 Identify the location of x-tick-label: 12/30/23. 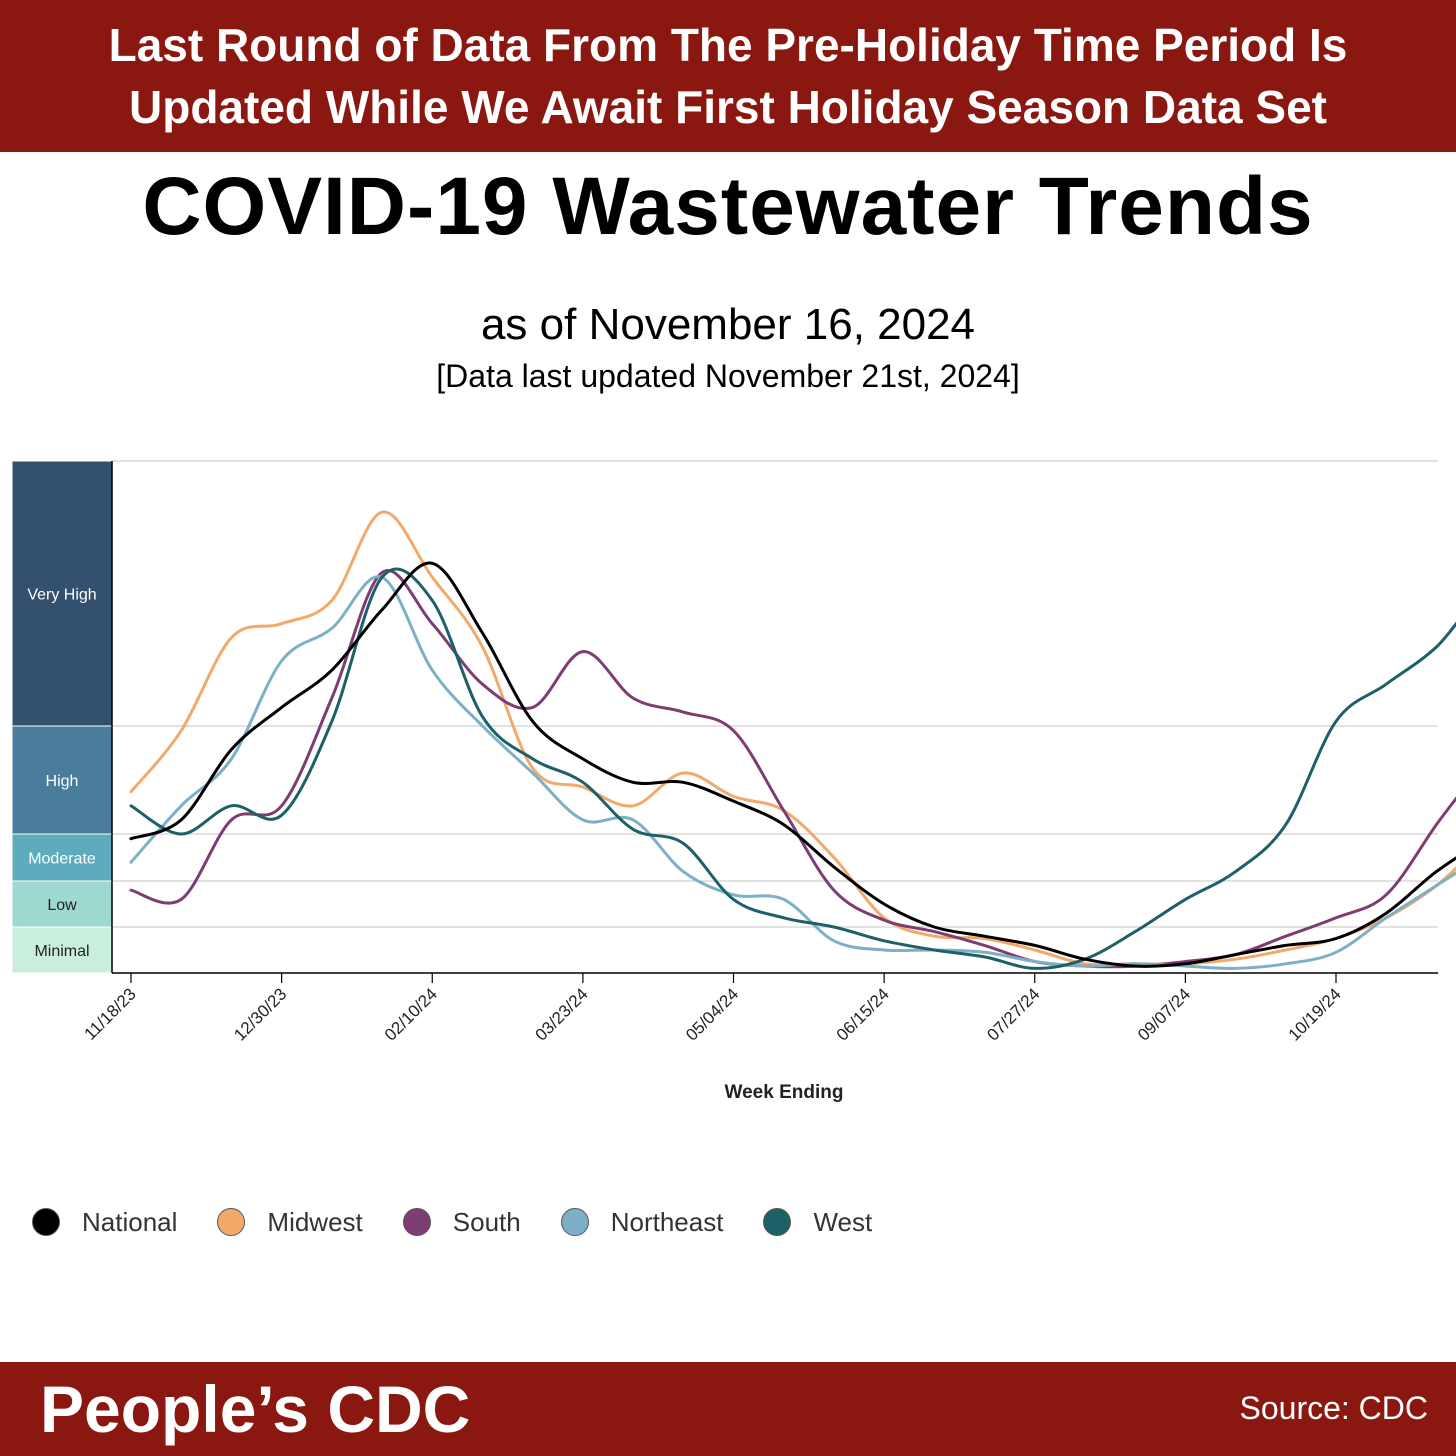
(260, 1014).